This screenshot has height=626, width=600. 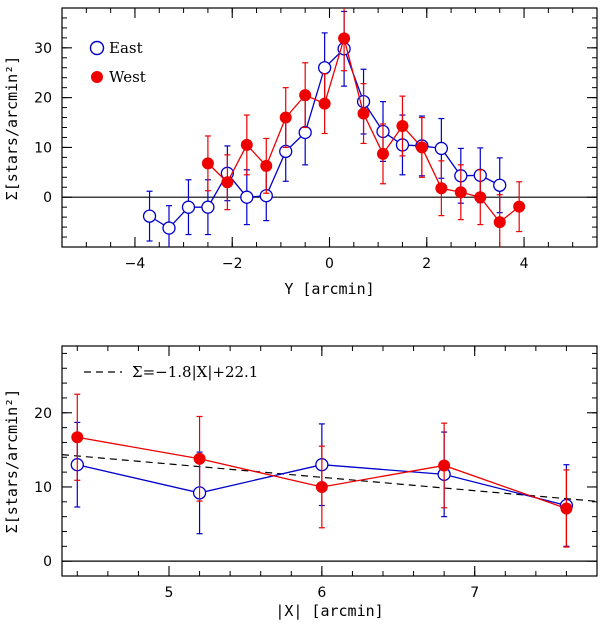 I want to click on y-tick-label: 30, so click(x=43, y=49).